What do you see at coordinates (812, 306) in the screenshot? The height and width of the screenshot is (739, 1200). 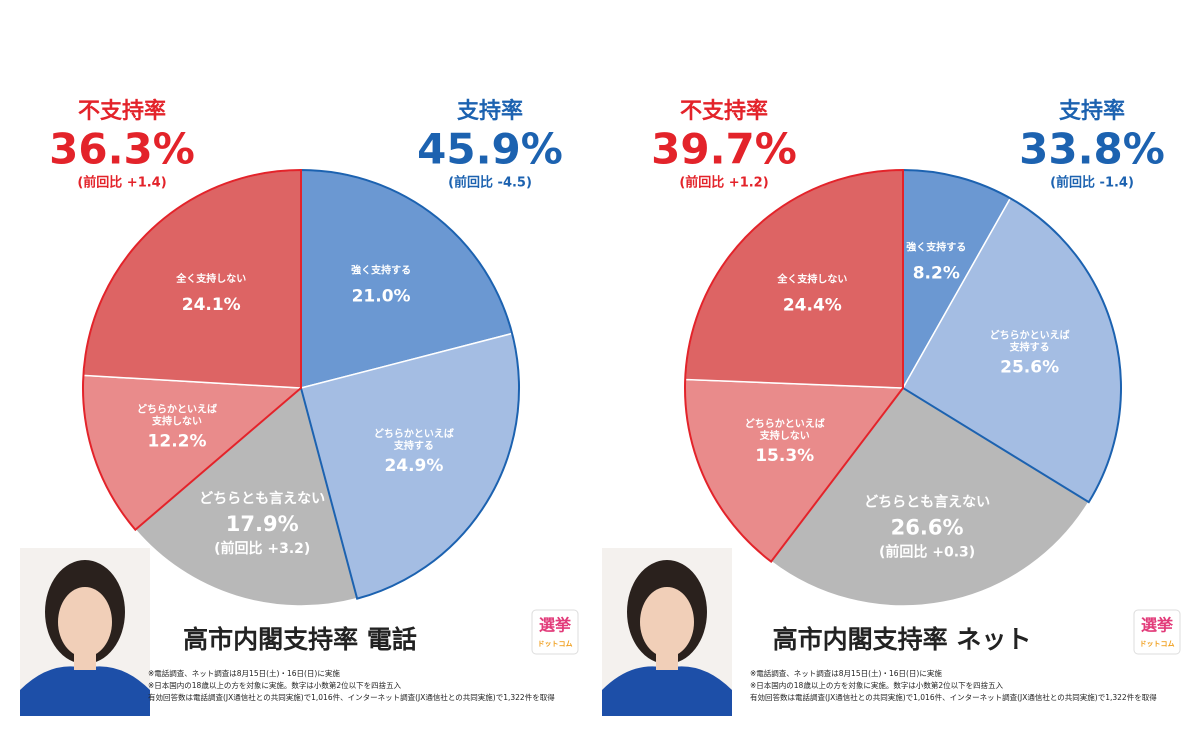 I see `slice-value: 24.4%` at bounding box center [812, 306].